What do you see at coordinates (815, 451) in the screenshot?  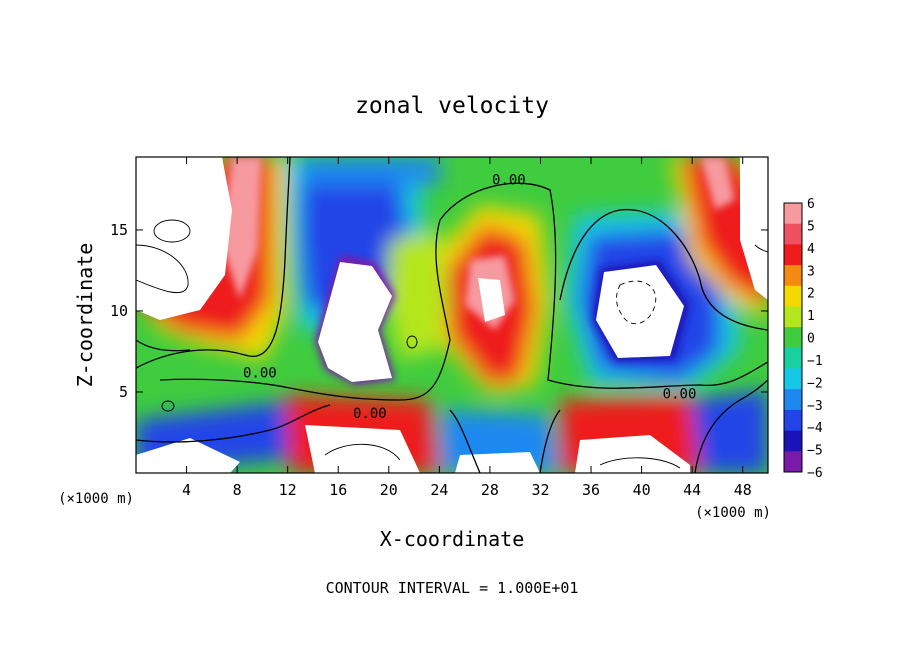 I see `colorbar-tick-label: −5` at bounding box center [815, 451].